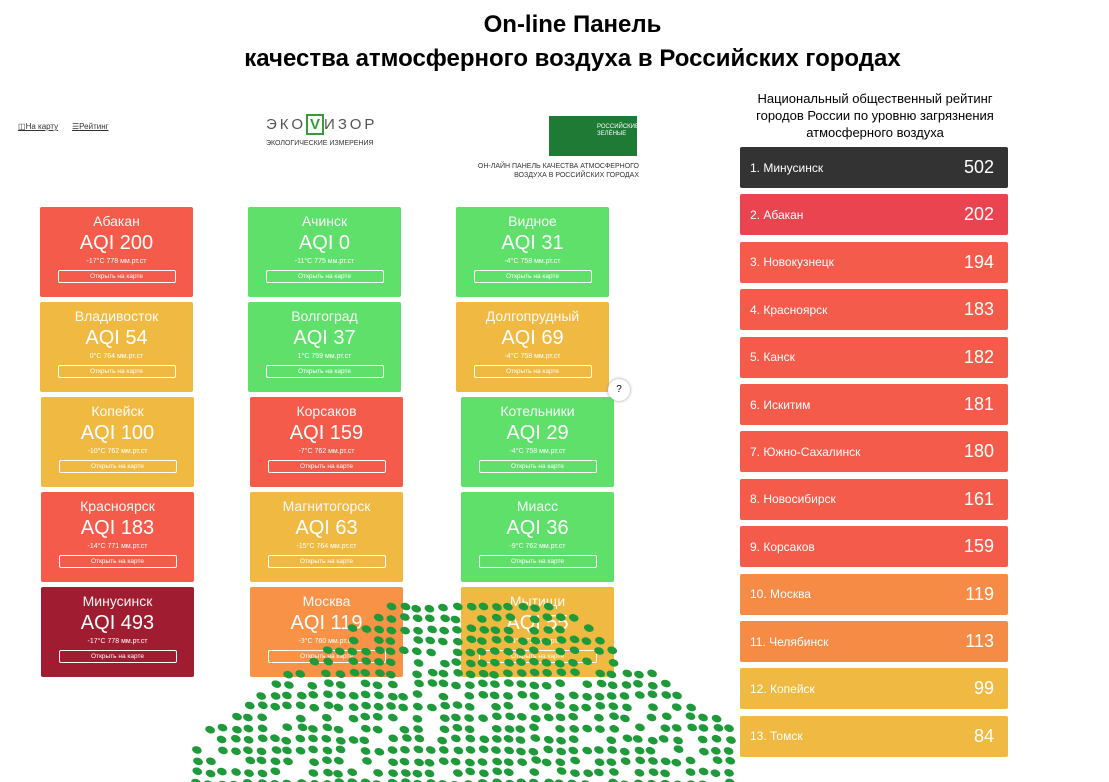 The width and height of the screenshot is (1109, 782). What do you see at coordinates (618, 130) in the screenshot?
I see `greens-name: РОССИЙСКИЕ ЗЕЛЁНЫЕ` at bounding box center [618, 130].